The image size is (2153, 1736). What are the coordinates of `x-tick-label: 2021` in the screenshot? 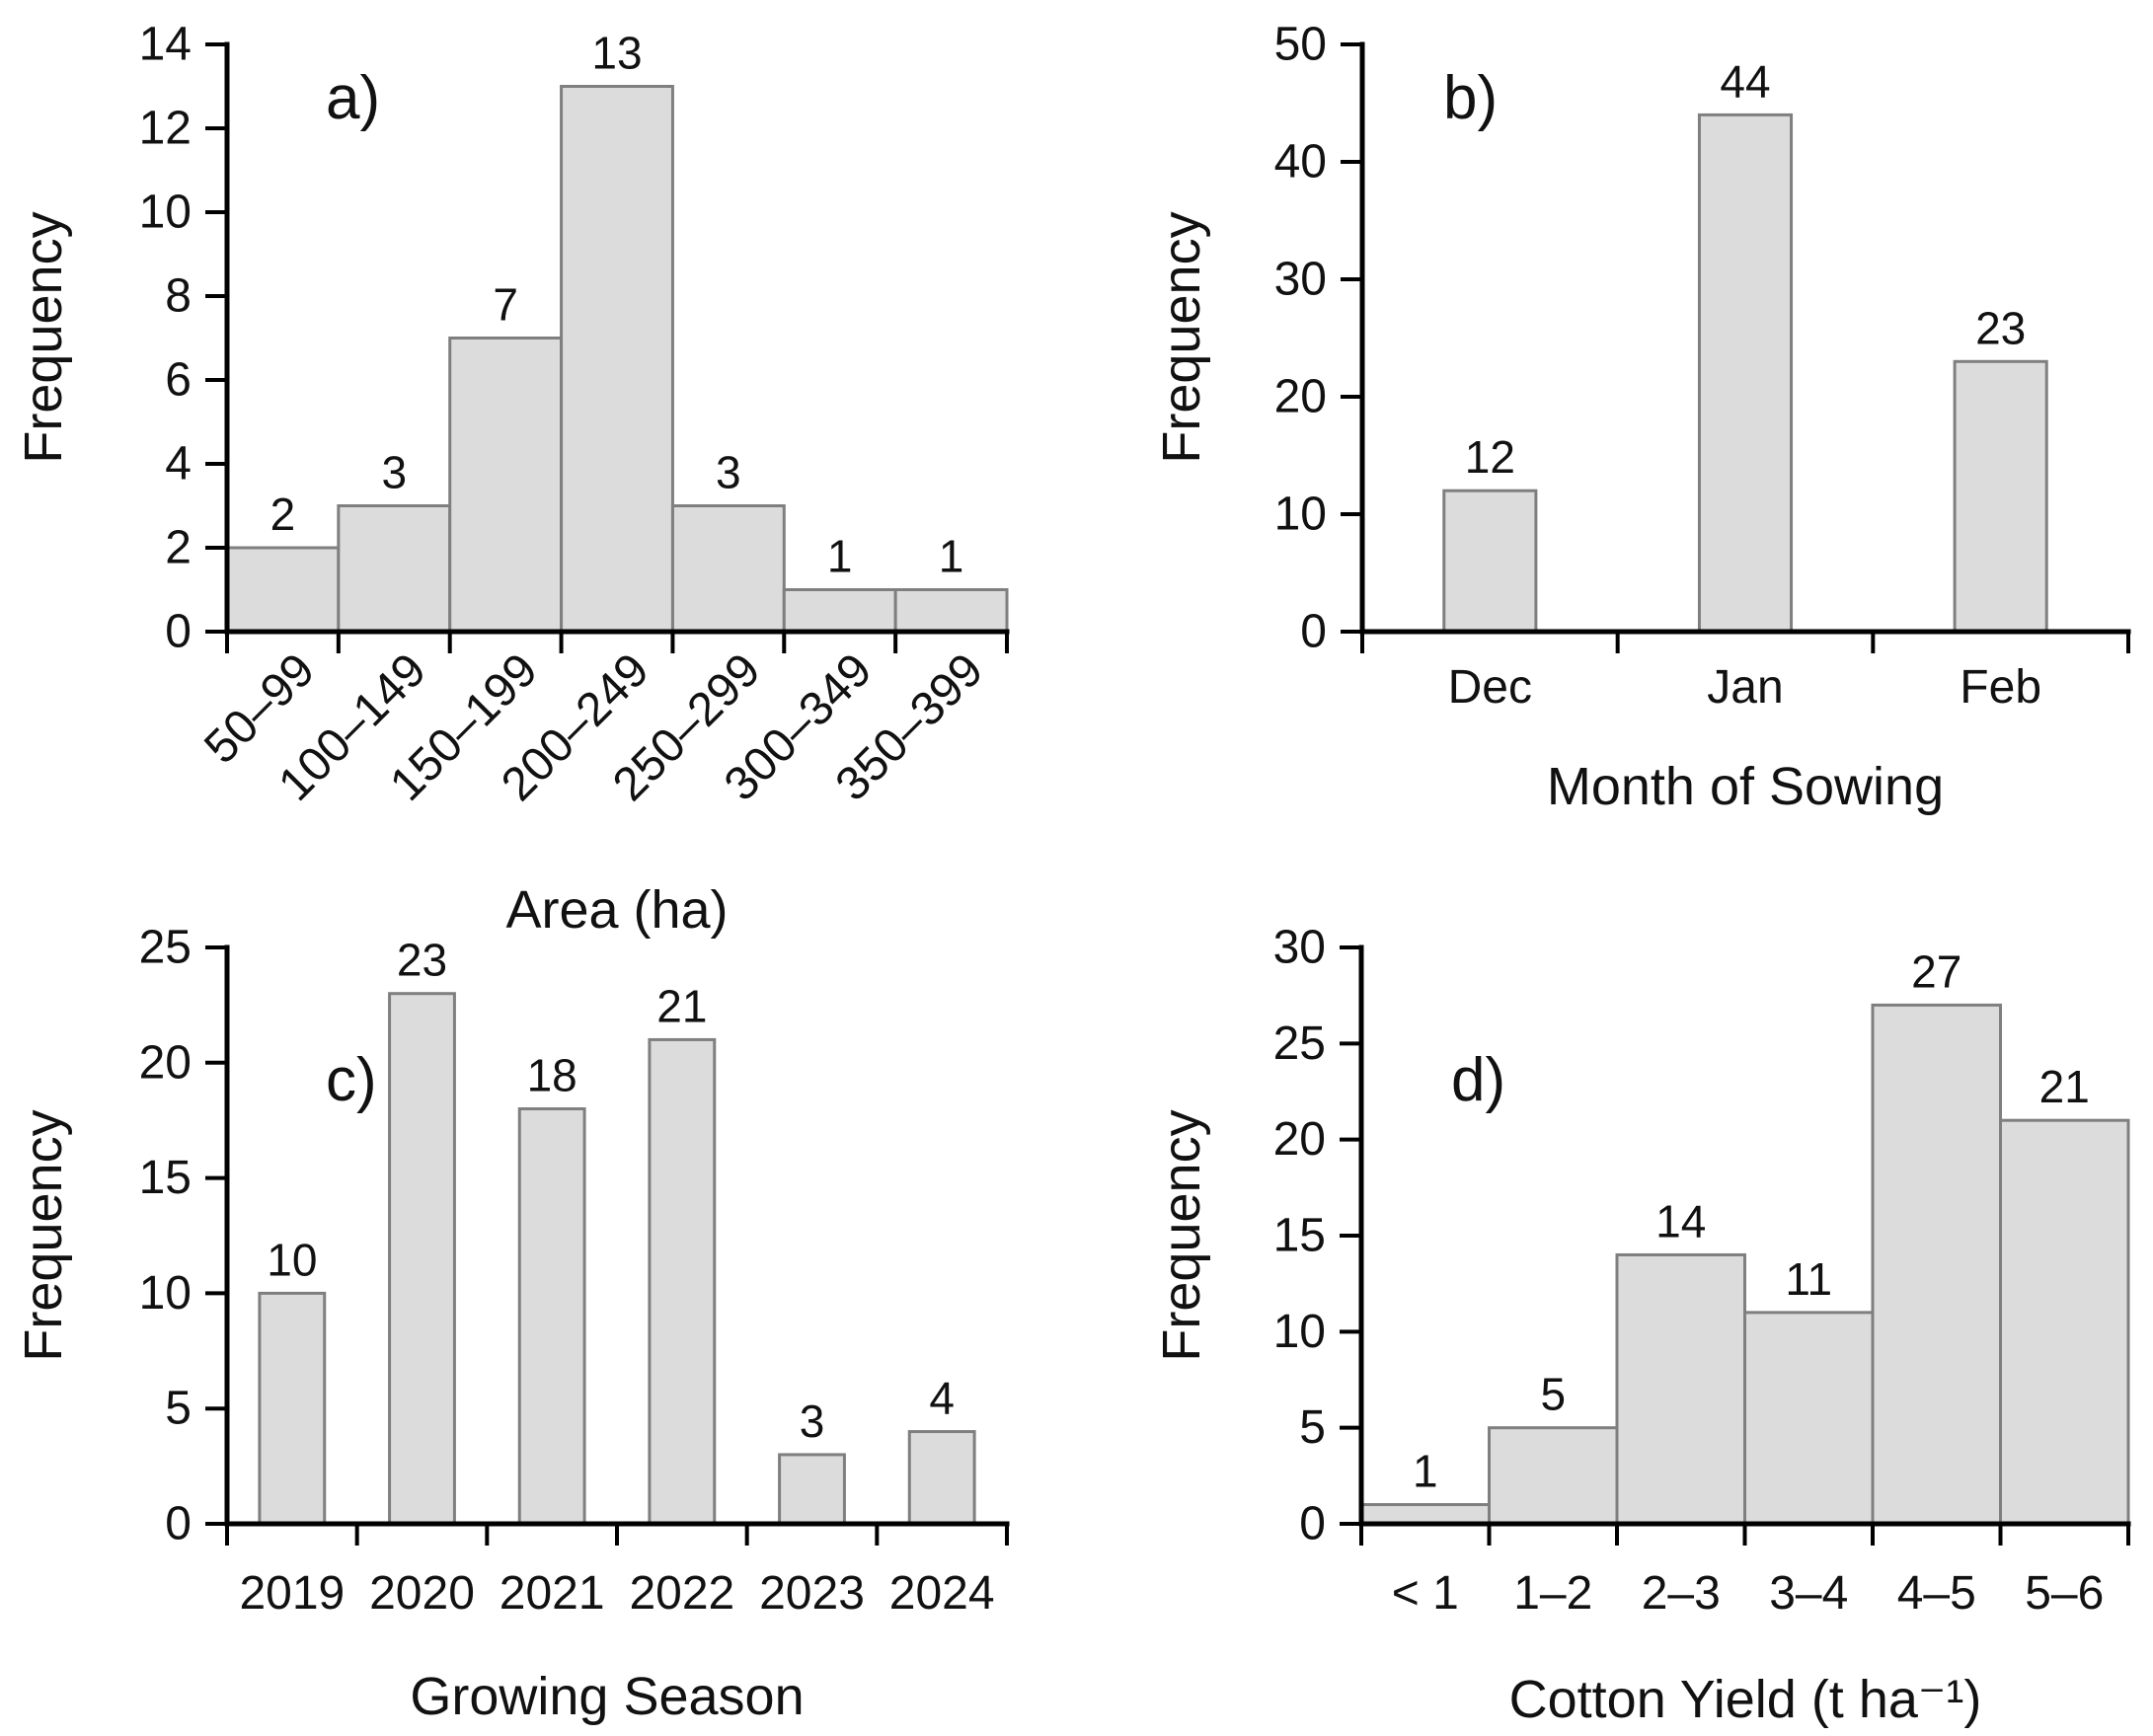 It's located at (552, 1593).